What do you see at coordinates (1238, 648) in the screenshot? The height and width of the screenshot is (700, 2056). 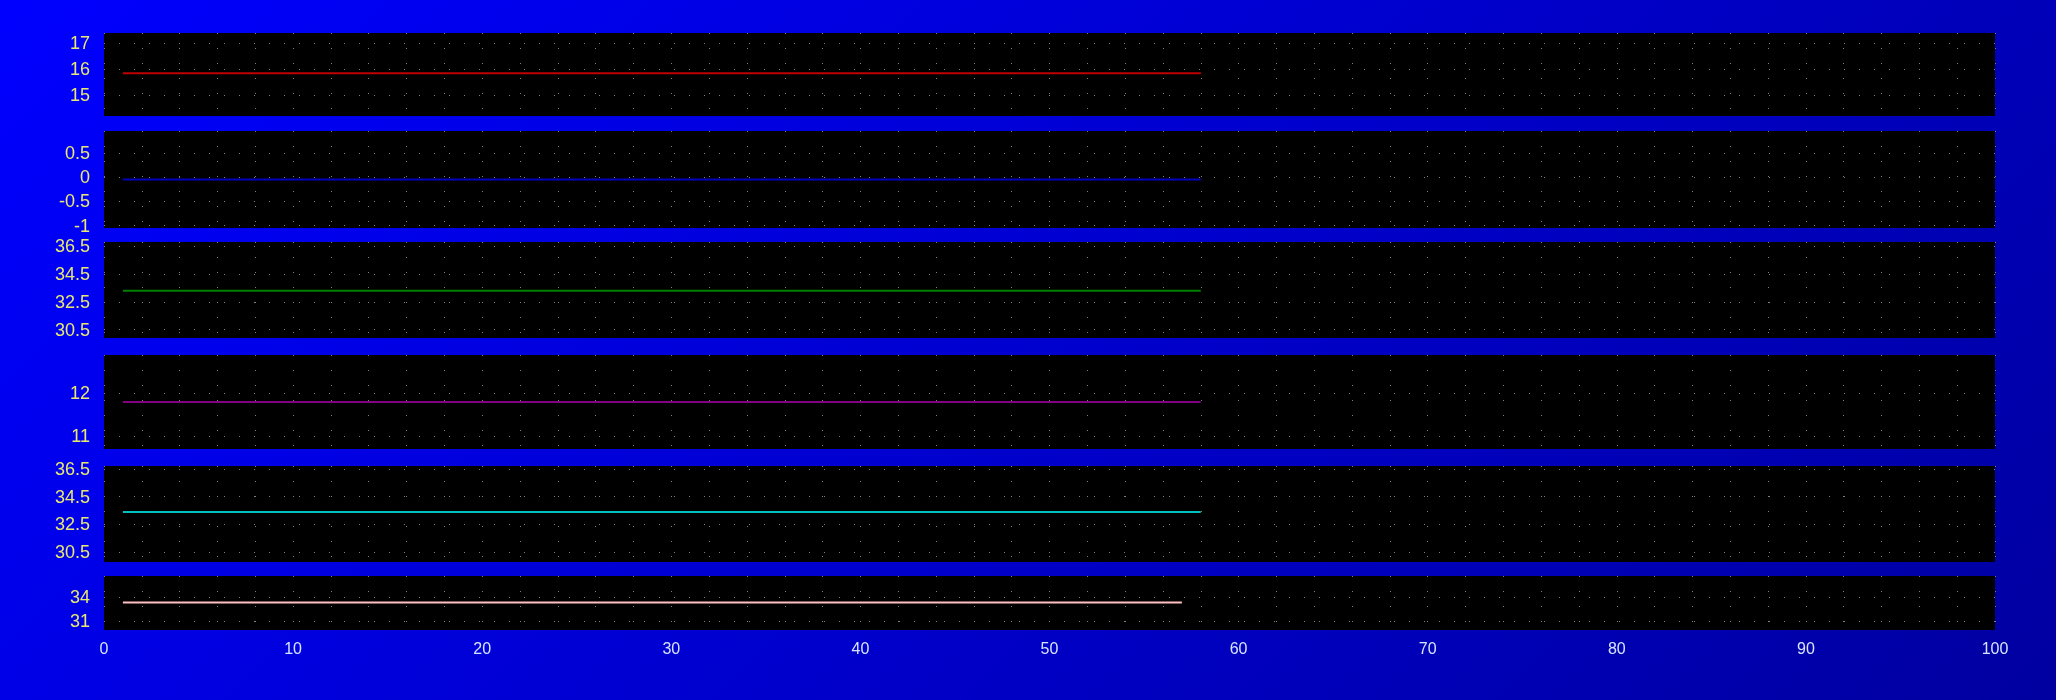 I see `x-tick-label: 60` at bounding box center [1238, 648].